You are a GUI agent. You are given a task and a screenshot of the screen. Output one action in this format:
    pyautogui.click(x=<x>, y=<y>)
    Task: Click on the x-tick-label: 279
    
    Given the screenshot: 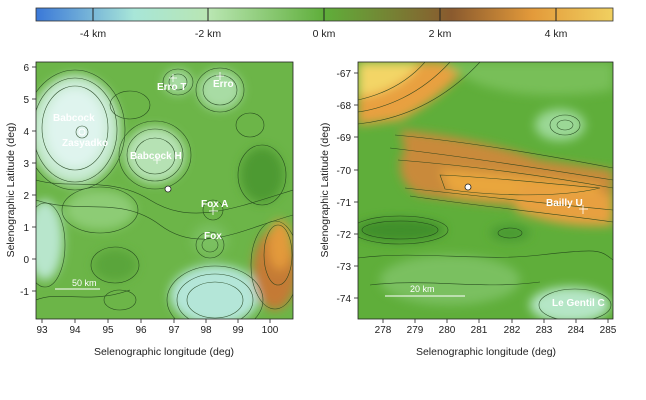 What is the action you would take?
    pyautogui.click(x=415, y=330)
    